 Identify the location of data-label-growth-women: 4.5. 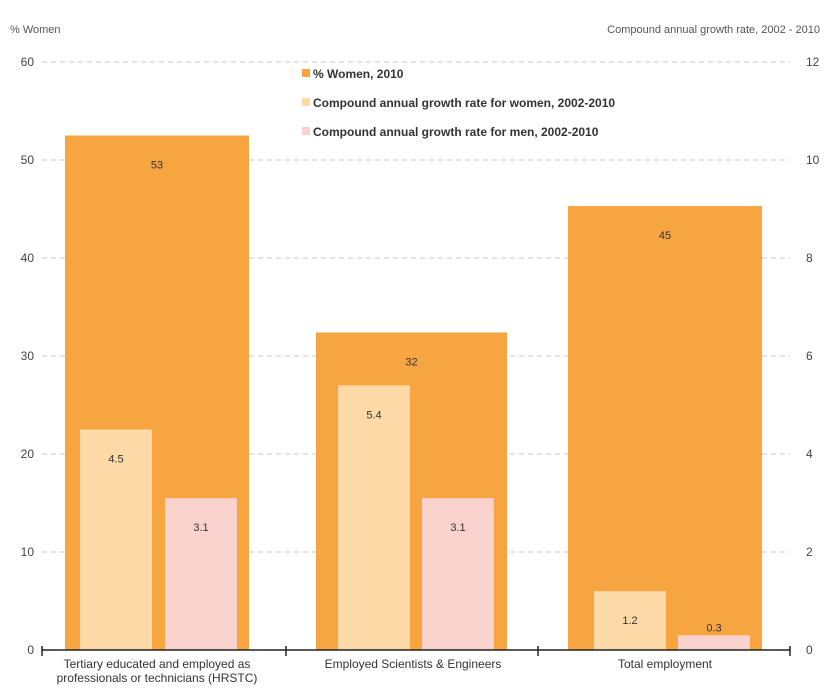
(115, 460).